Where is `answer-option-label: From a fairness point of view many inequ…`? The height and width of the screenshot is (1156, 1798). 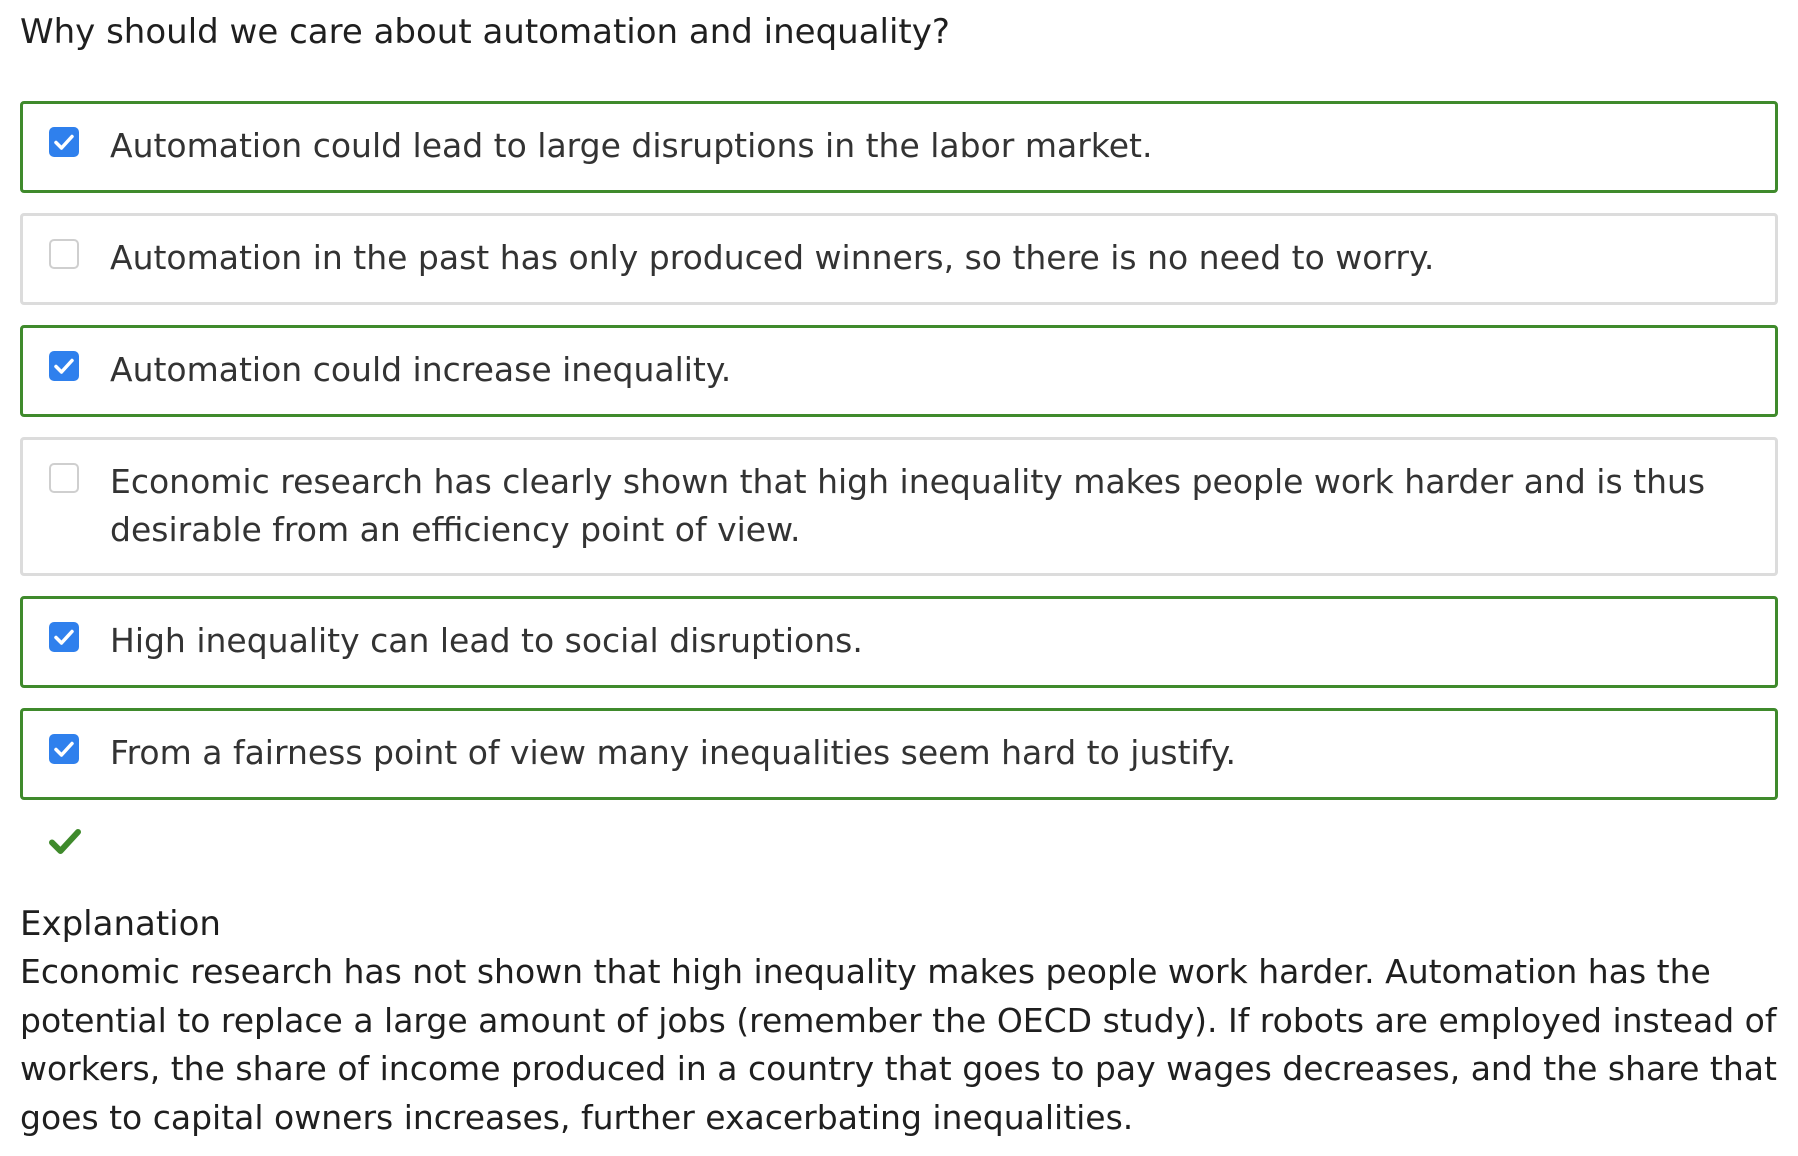
answer-option-label: From a fairness point of view many inequ… is located at coordinates (673, 752).